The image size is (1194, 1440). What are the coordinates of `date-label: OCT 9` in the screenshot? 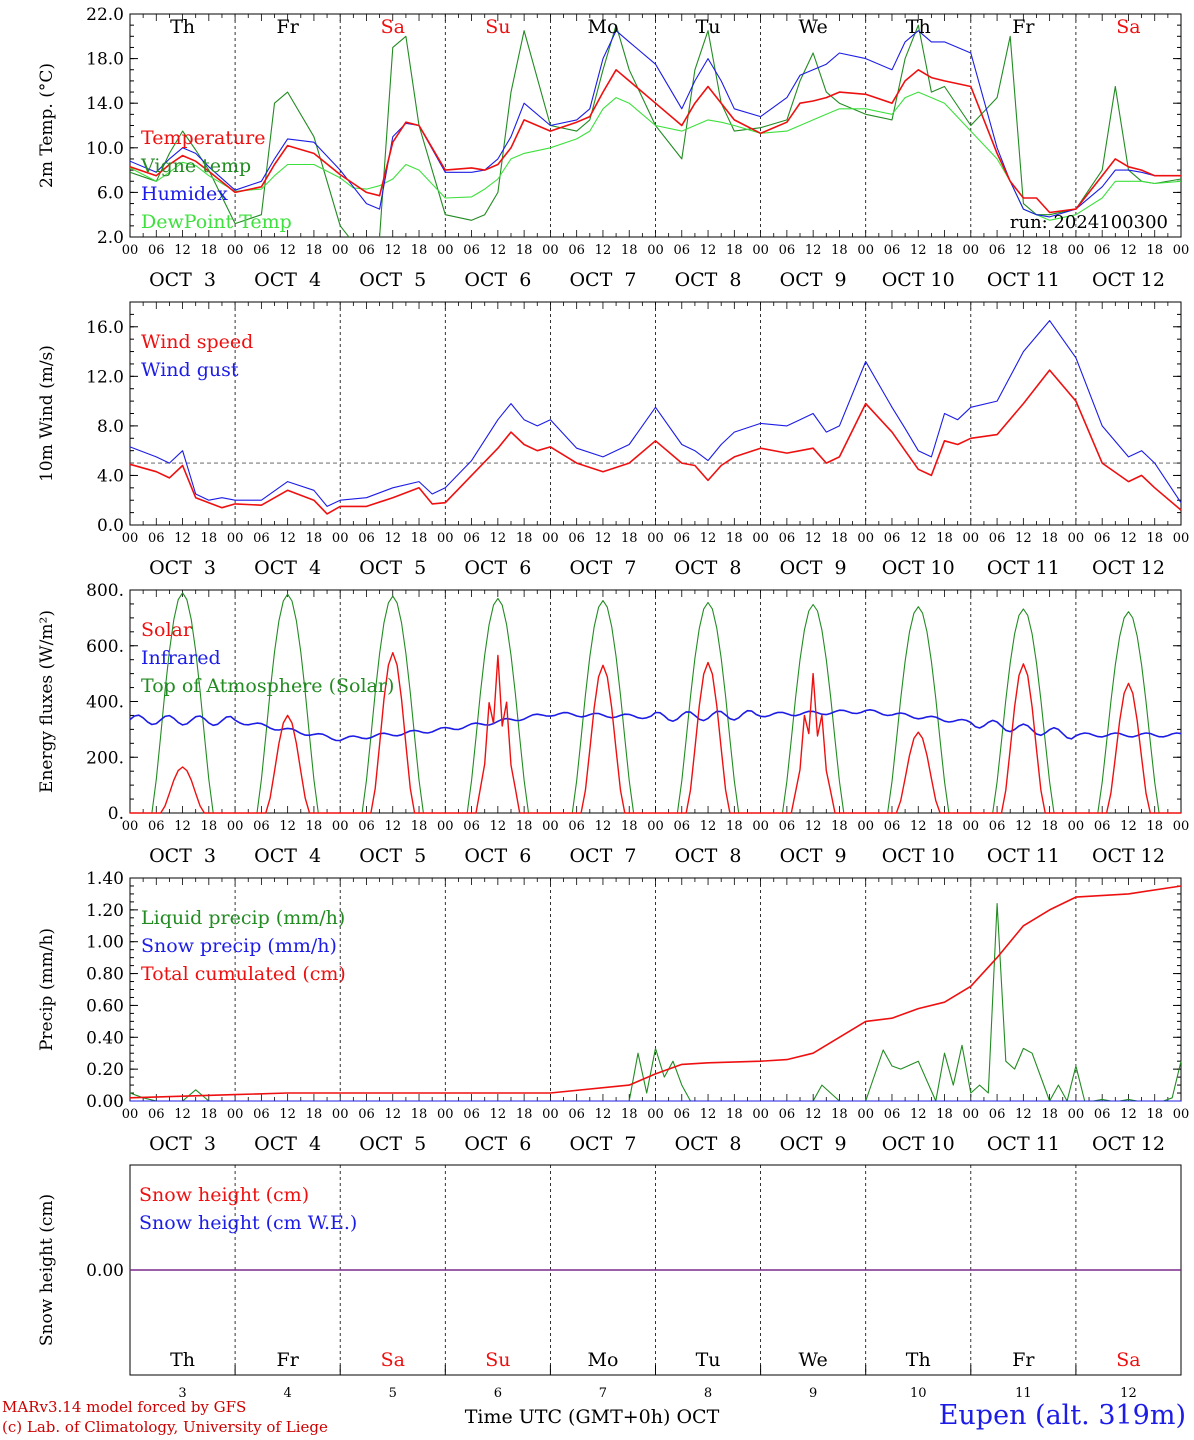 It's located at (813, 280).